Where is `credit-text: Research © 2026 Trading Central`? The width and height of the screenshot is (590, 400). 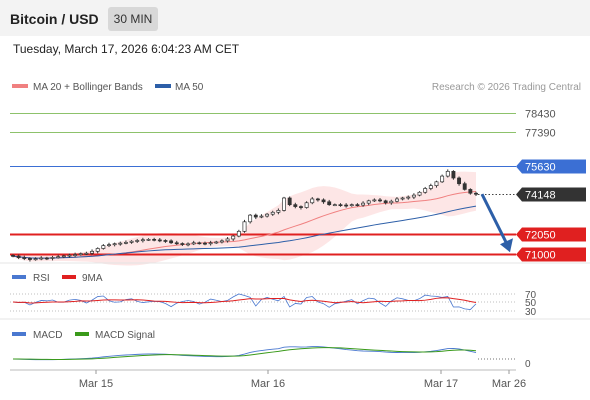
credit-text: Research © 2026 Trading Central is located at coordinates (506, 87).